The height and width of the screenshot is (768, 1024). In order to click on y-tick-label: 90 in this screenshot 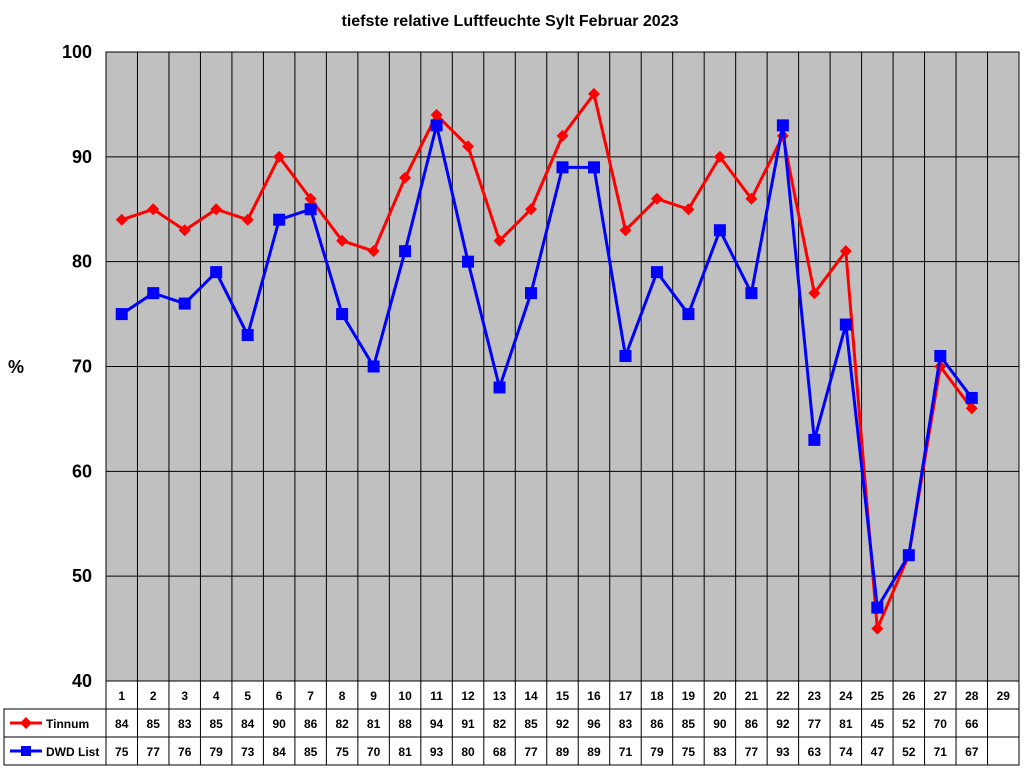, I will do `click(82, 157)`.